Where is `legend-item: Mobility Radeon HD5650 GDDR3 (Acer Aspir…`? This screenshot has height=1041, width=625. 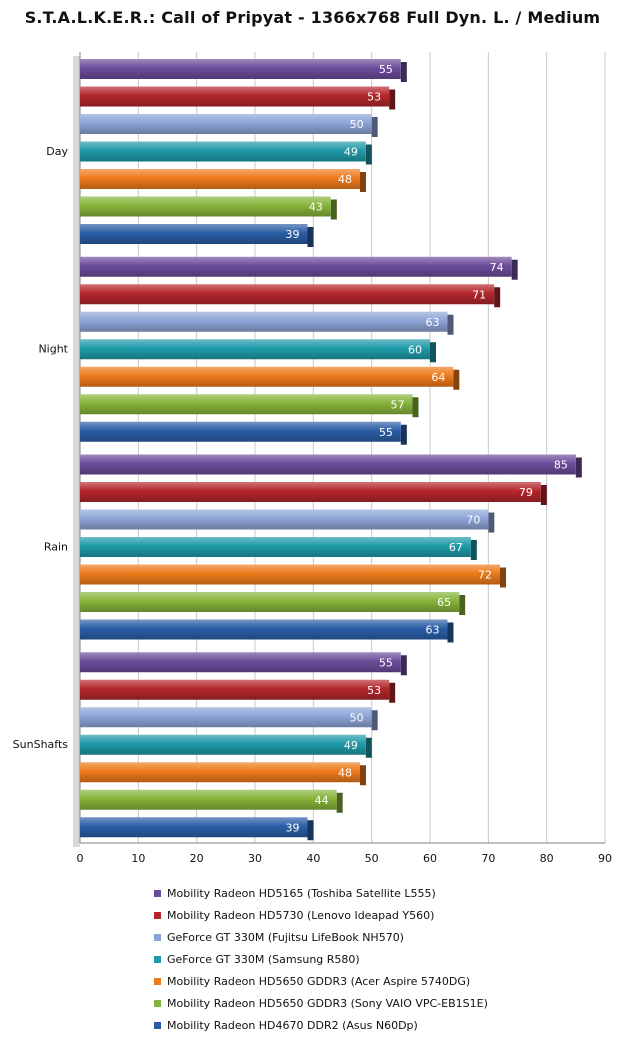 legend-item: Mobility Radeon HD5650 GDDR3 (Acer Aspir… is located at coordinates (321, 981).